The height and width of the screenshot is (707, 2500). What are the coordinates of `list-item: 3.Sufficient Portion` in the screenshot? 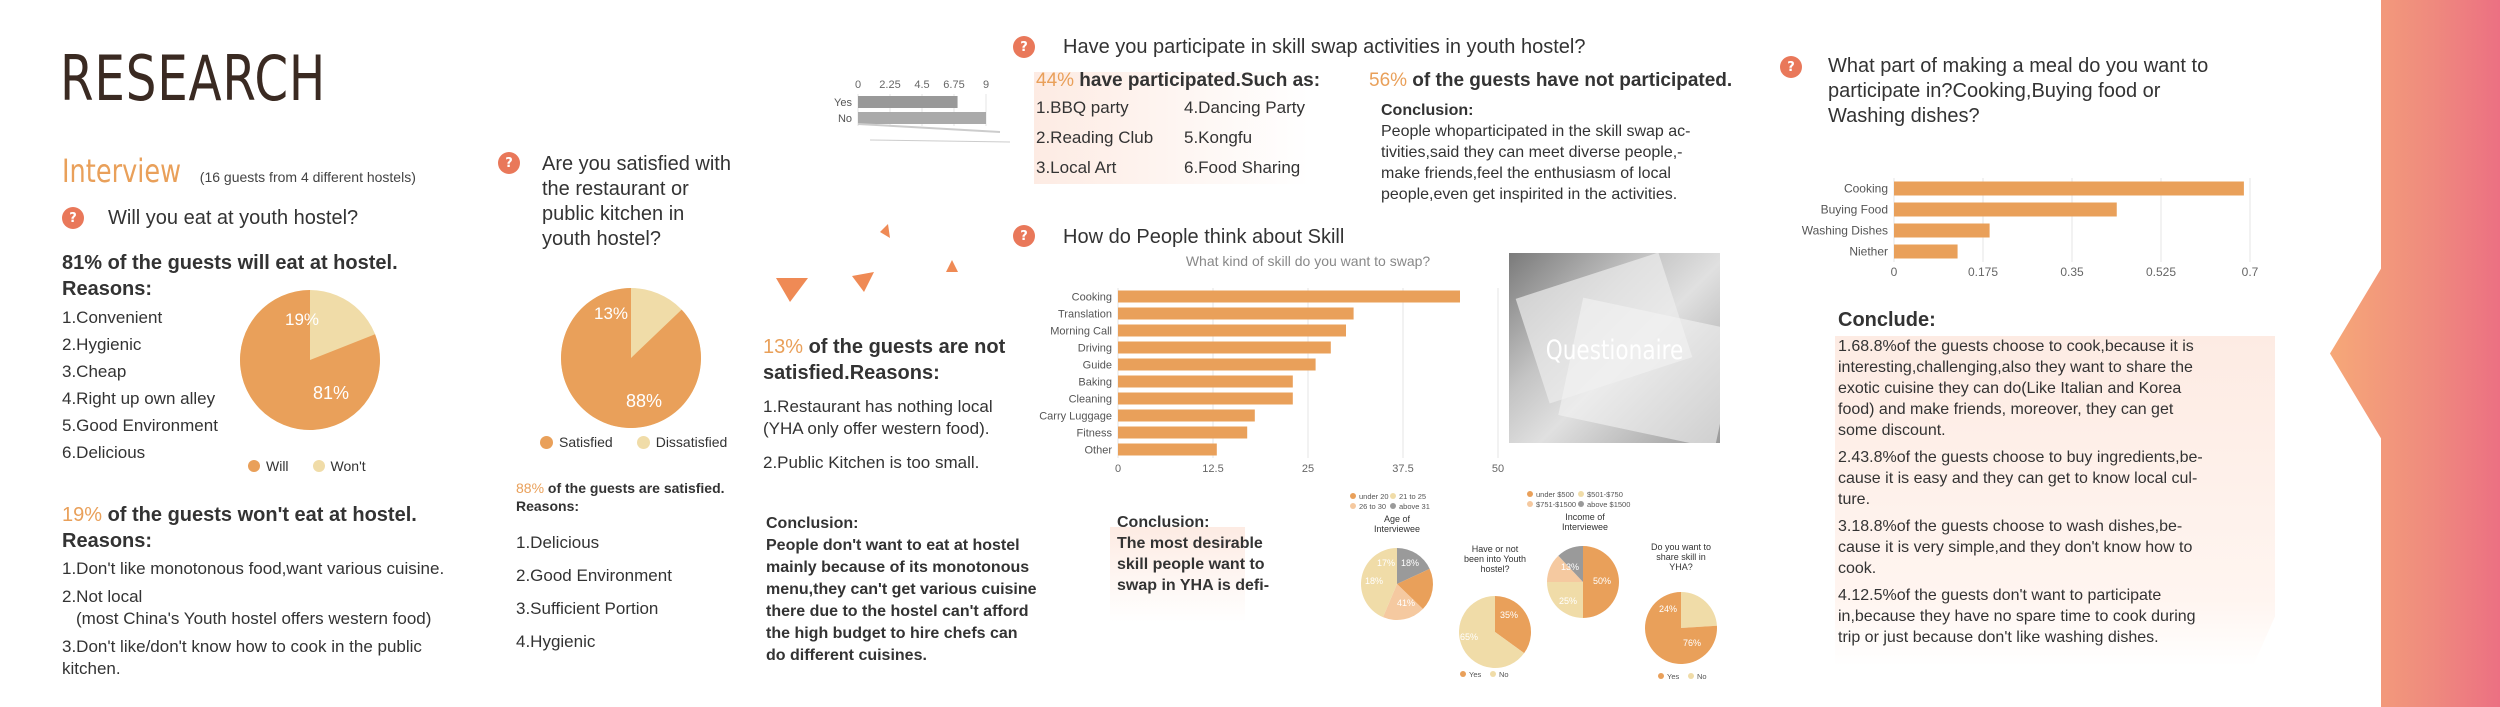 It's located at (587, 608).